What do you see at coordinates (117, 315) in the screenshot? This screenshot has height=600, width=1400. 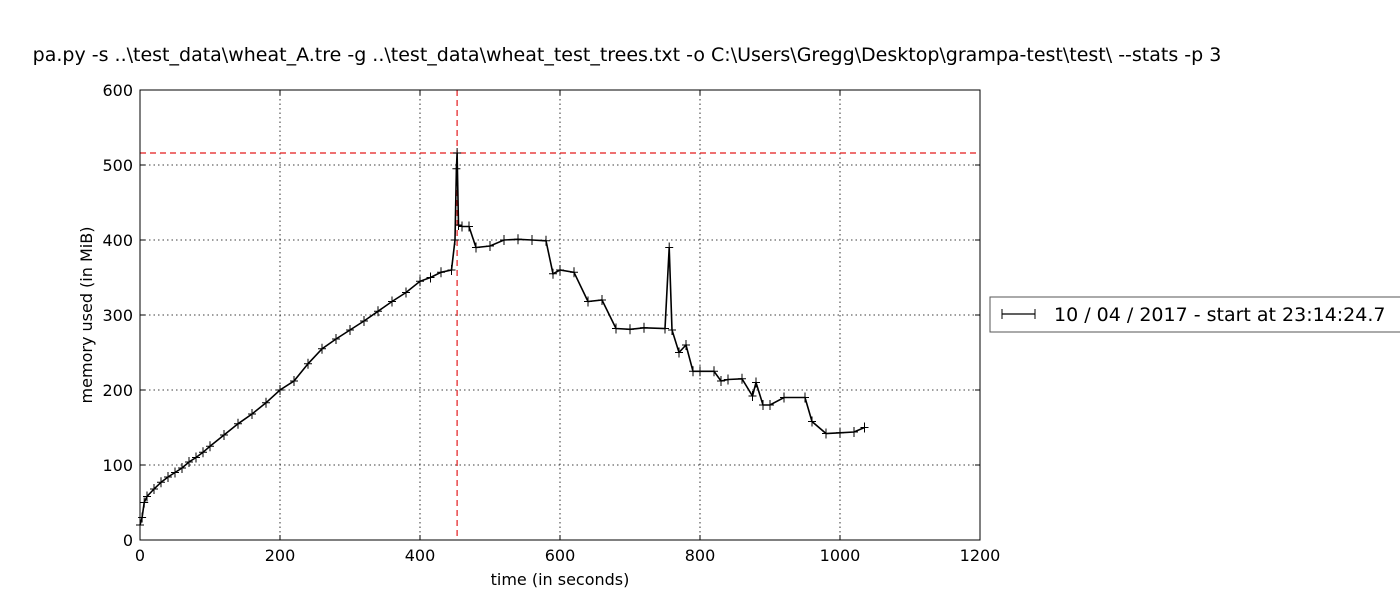 I see `y-tick-label: 300` at bounding box center [117, 315].